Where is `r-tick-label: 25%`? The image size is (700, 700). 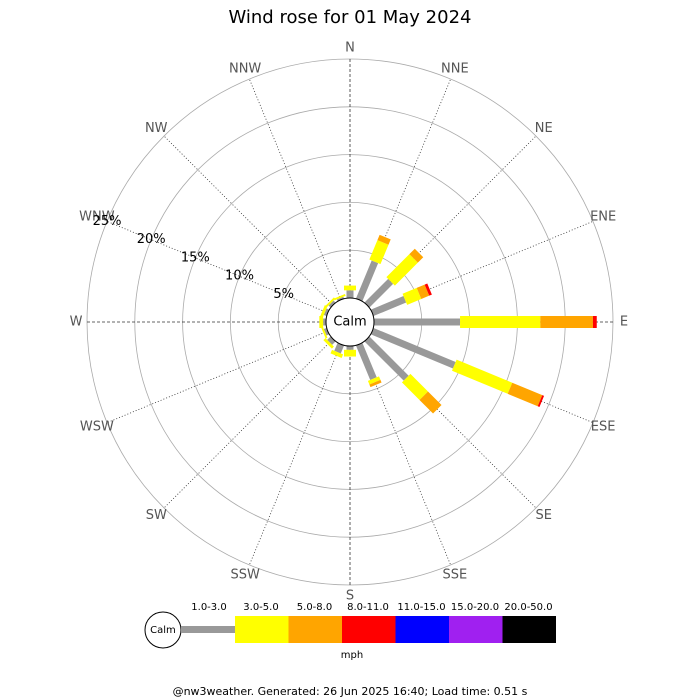 r-tick-label: 25% is located at coordinates (107, 221).